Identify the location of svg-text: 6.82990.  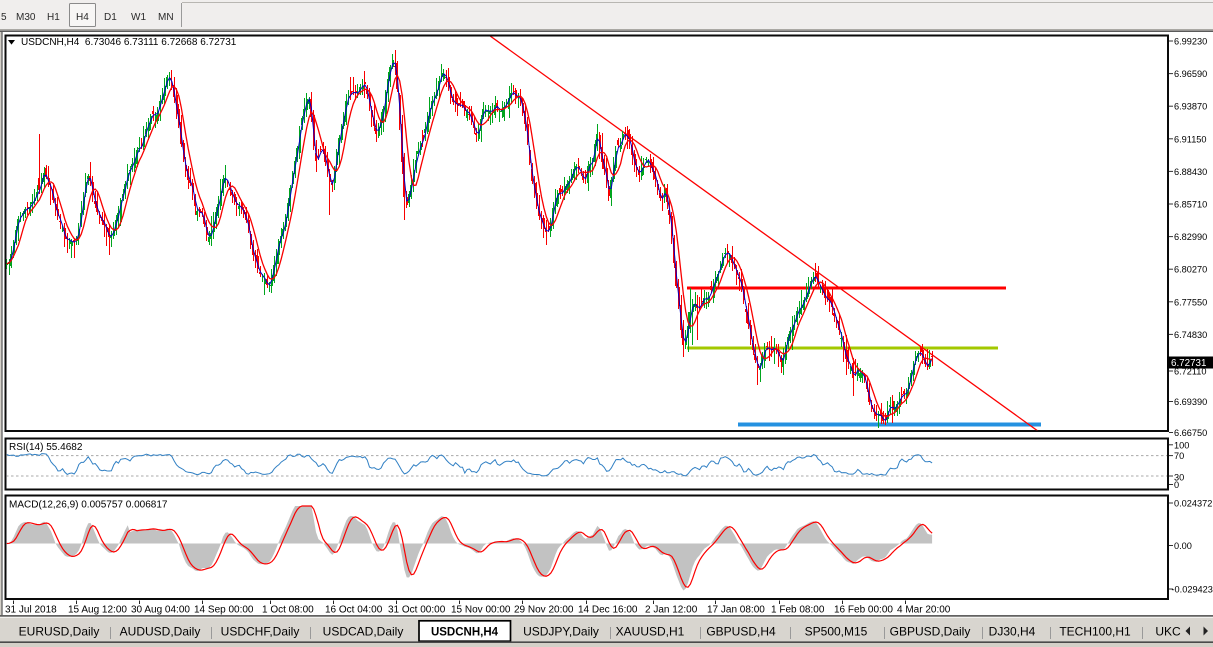
(1190, 237).